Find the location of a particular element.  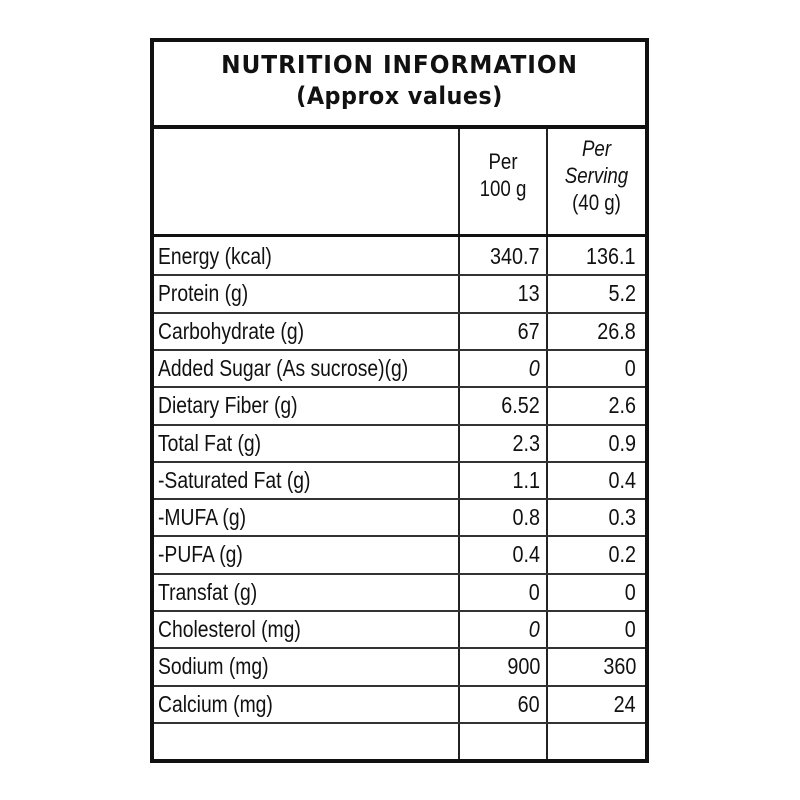

column-header-per-100g: Per 100 g is located at coordinates (502, 182).